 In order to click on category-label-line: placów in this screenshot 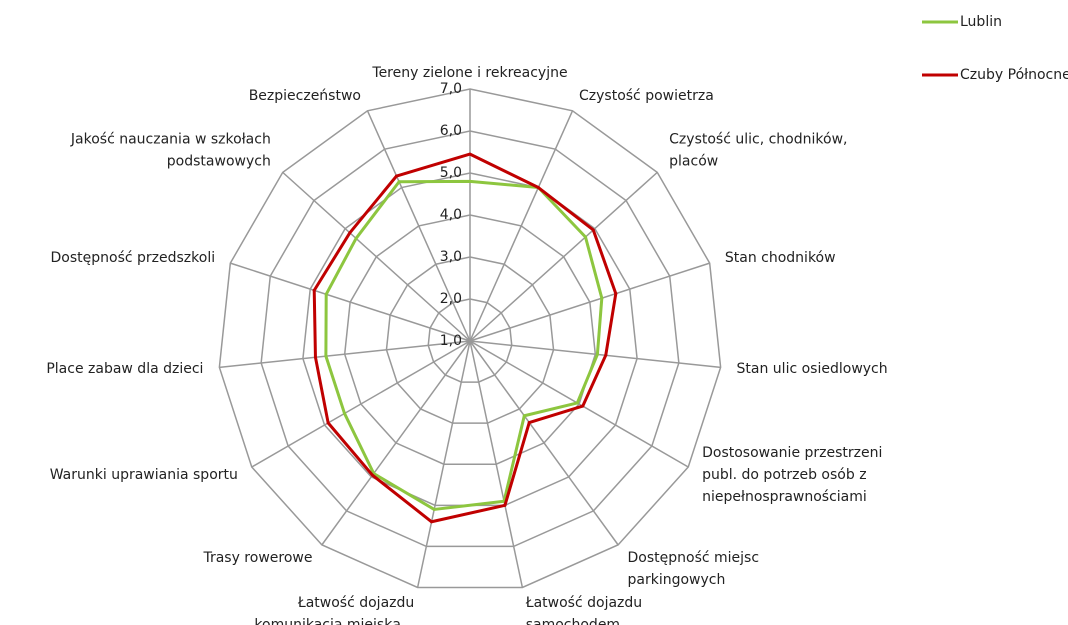, I will do `click(693, 162)`.